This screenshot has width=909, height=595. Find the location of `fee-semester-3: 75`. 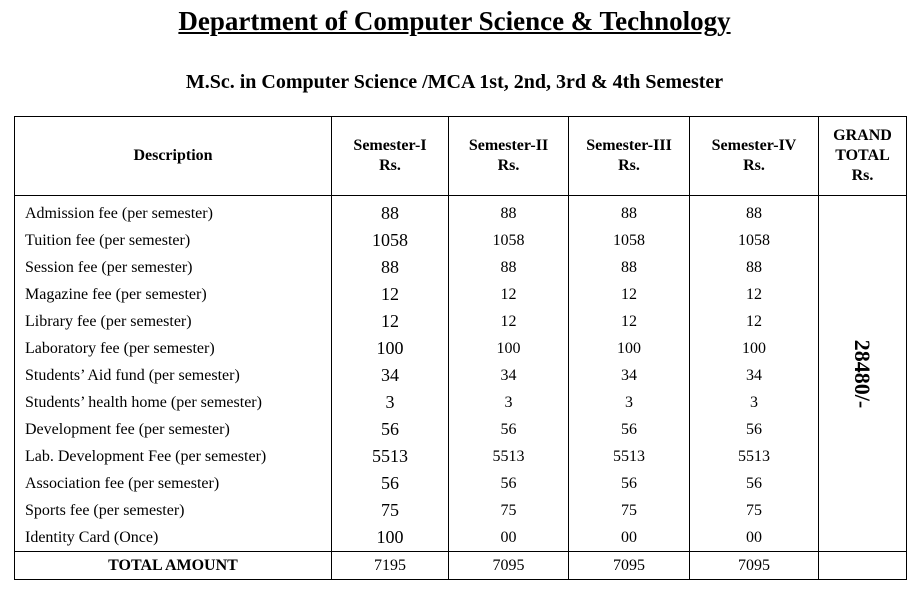

fee-semester-3: 75 is located at coordinates (629, 510).